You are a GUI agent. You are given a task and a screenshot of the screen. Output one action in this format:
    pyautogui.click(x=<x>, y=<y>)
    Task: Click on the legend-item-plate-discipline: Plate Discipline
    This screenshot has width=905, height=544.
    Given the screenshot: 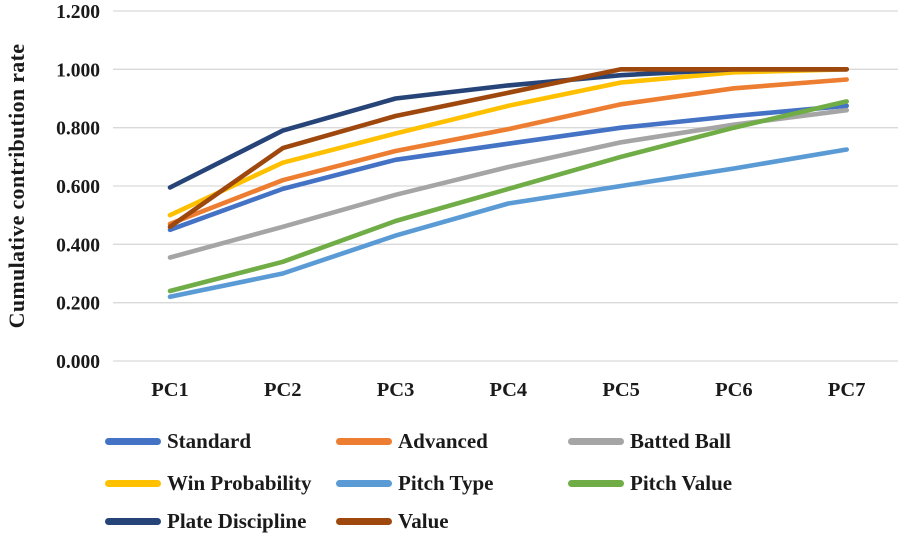 What is the action you would take?
    pyautogui.click(x=205, y=521)
    